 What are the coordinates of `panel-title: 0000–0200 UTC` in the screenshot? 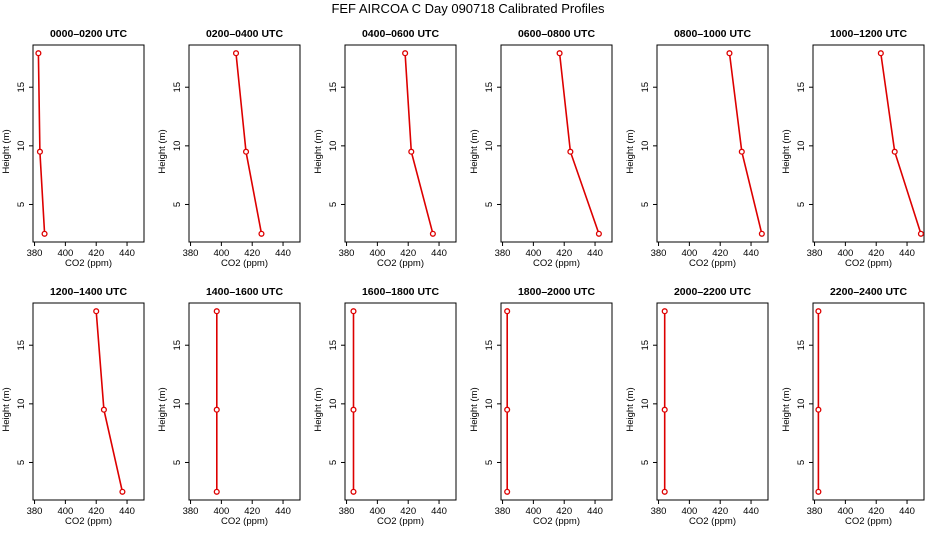 It's located at (88, 34).